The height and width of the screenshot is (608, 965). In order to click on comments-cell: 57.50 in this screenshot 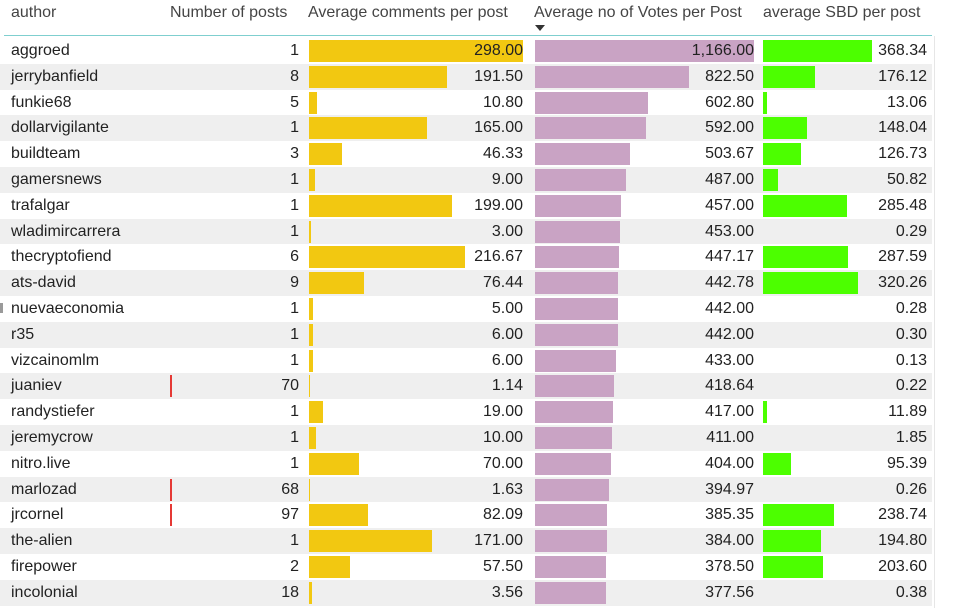, I will do `click(502, 566)`.